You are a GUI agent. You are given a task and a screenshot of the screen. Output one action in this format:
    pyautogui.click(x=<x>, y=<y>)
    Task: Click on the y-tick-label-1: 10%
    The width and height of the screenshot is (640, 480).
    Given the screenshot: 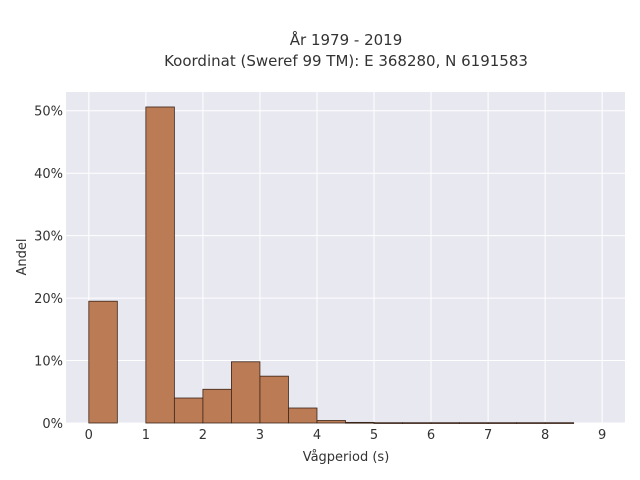 What is the action you would take?
    pyautogui.click(x=48, y=362)
    